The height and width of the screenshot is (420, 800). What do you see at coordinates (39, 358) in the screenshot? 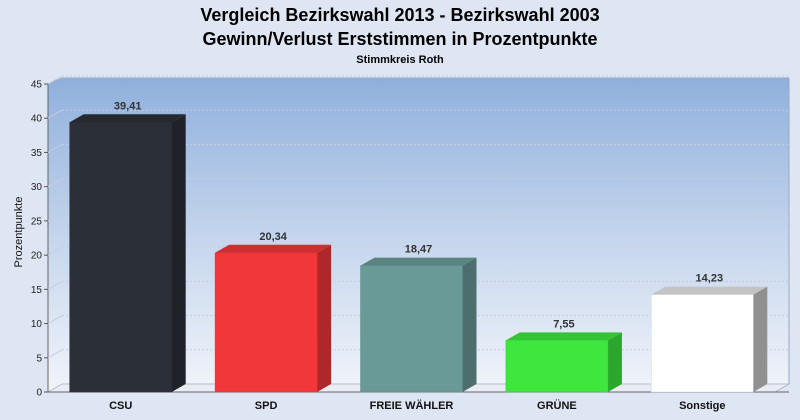
I see `y-tick-label: 5` at bounding box center [39, 358].